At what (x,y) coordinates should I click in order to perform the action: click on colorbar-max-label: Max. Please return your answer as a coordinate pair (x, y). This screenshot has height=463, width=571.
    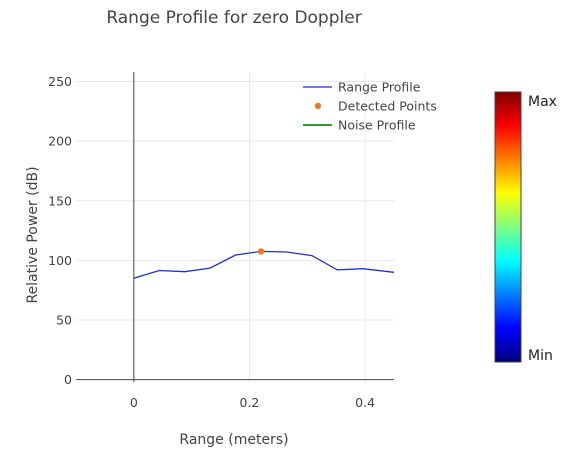
    Looking at the image, I should click on (542, 102).